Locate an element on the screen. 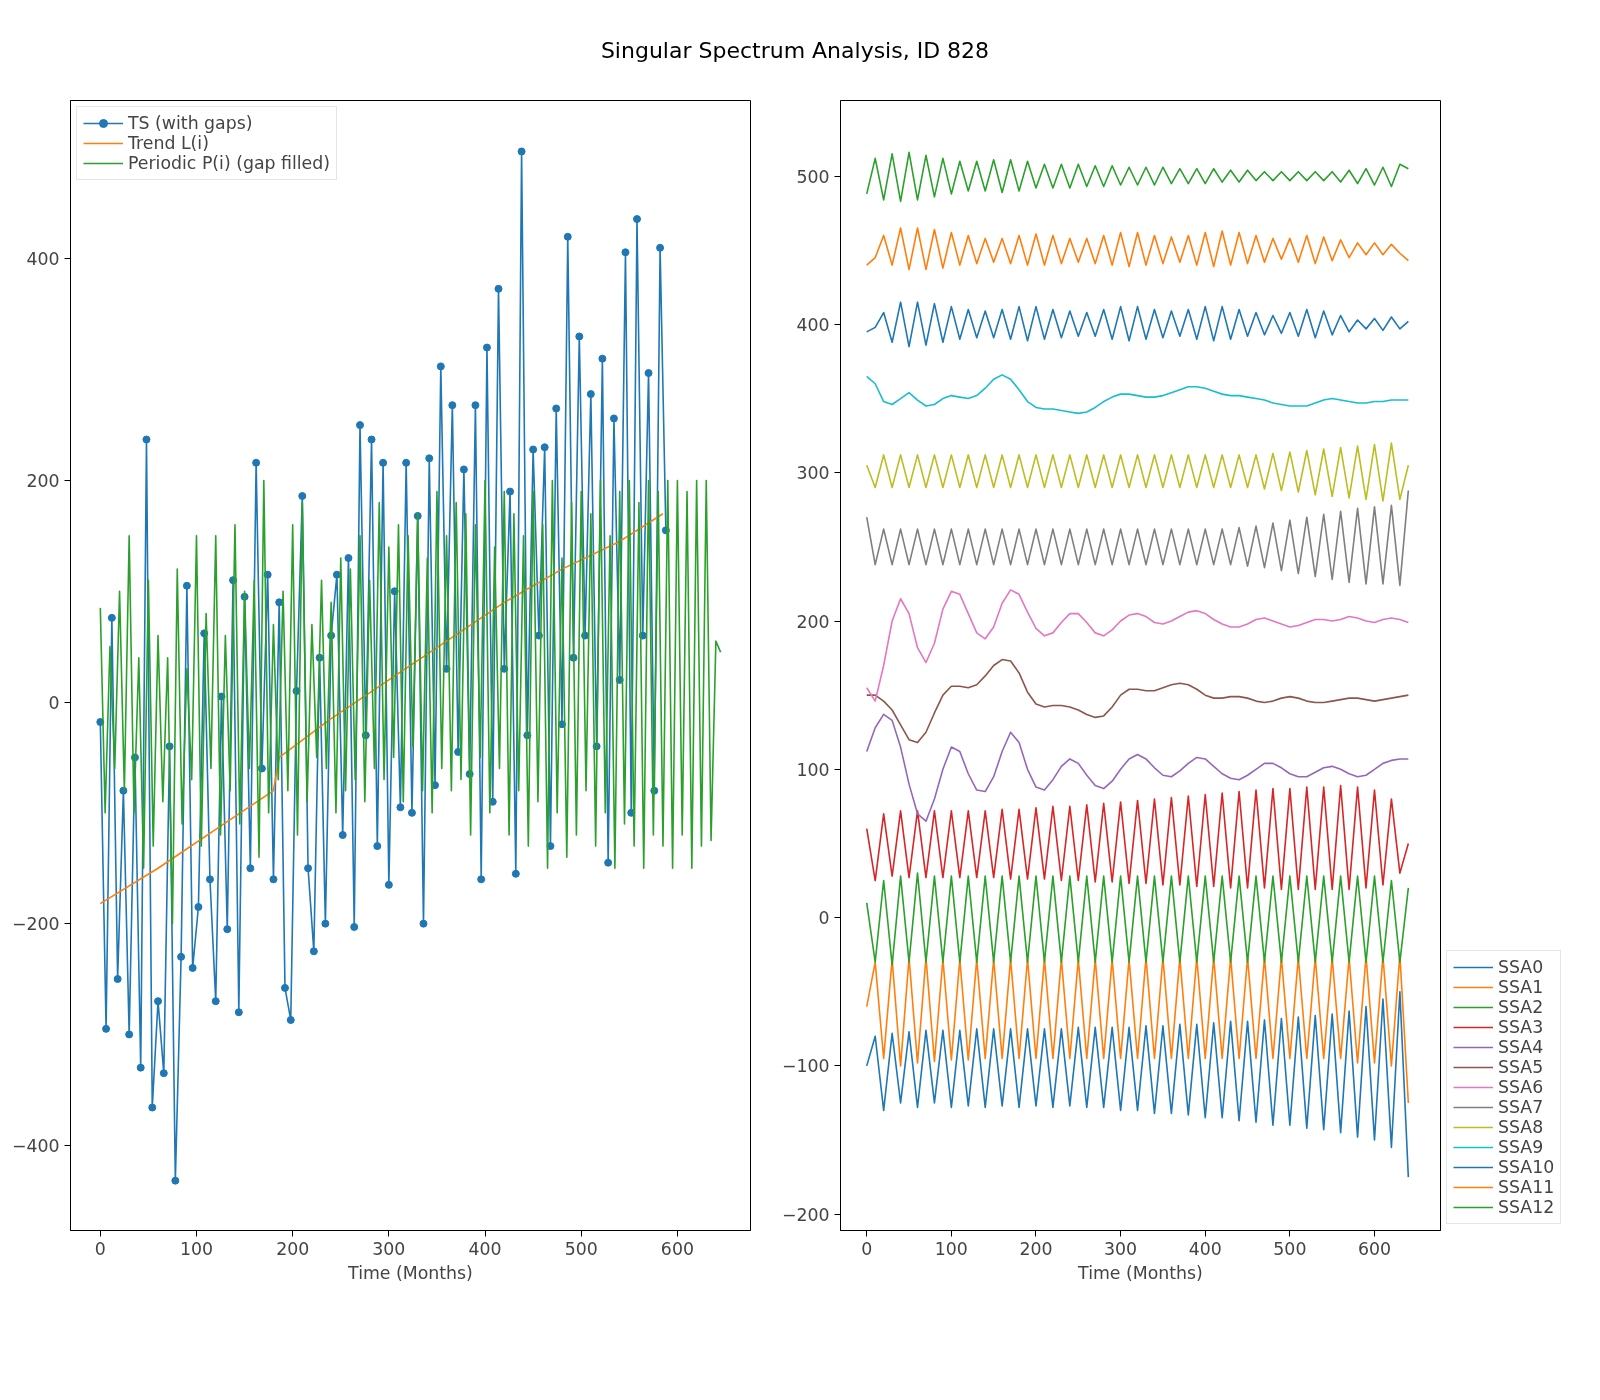  legend-label: SSA2 is located at coordinates (1521, 1007).